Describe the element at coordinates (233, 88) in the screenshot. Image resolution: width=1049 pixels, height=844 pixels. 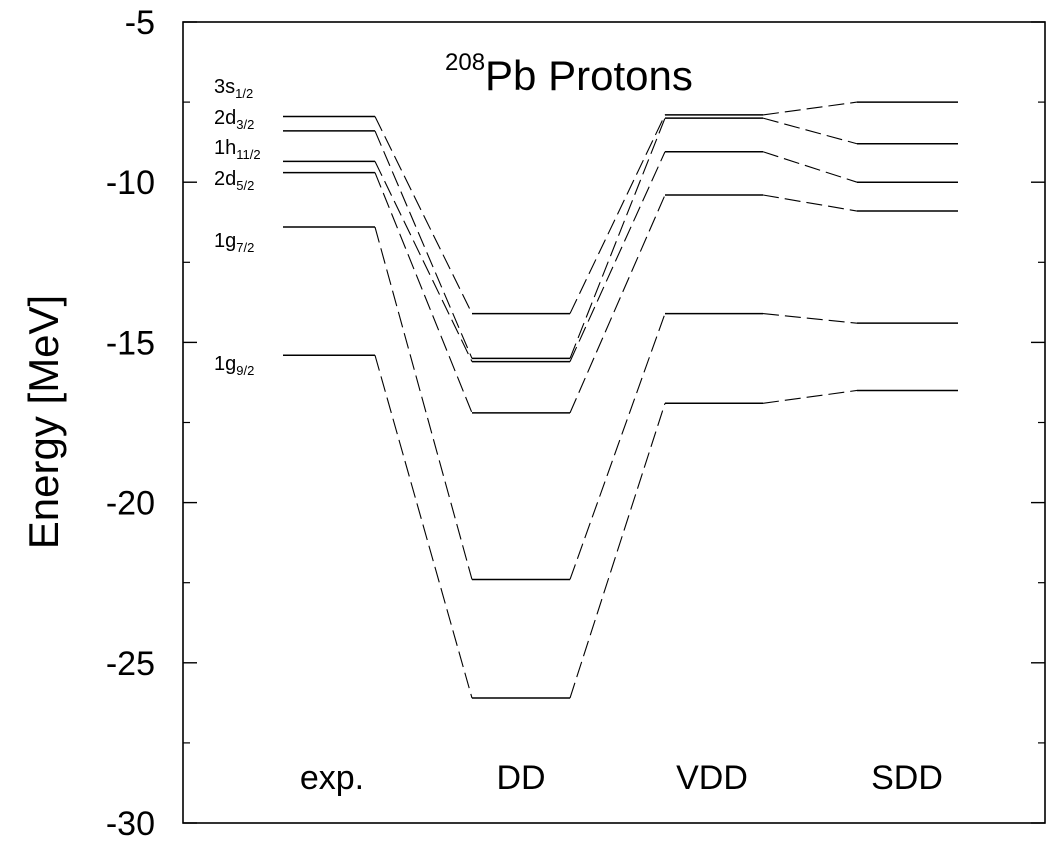
I see `level-label: 3s1/2` at that location.